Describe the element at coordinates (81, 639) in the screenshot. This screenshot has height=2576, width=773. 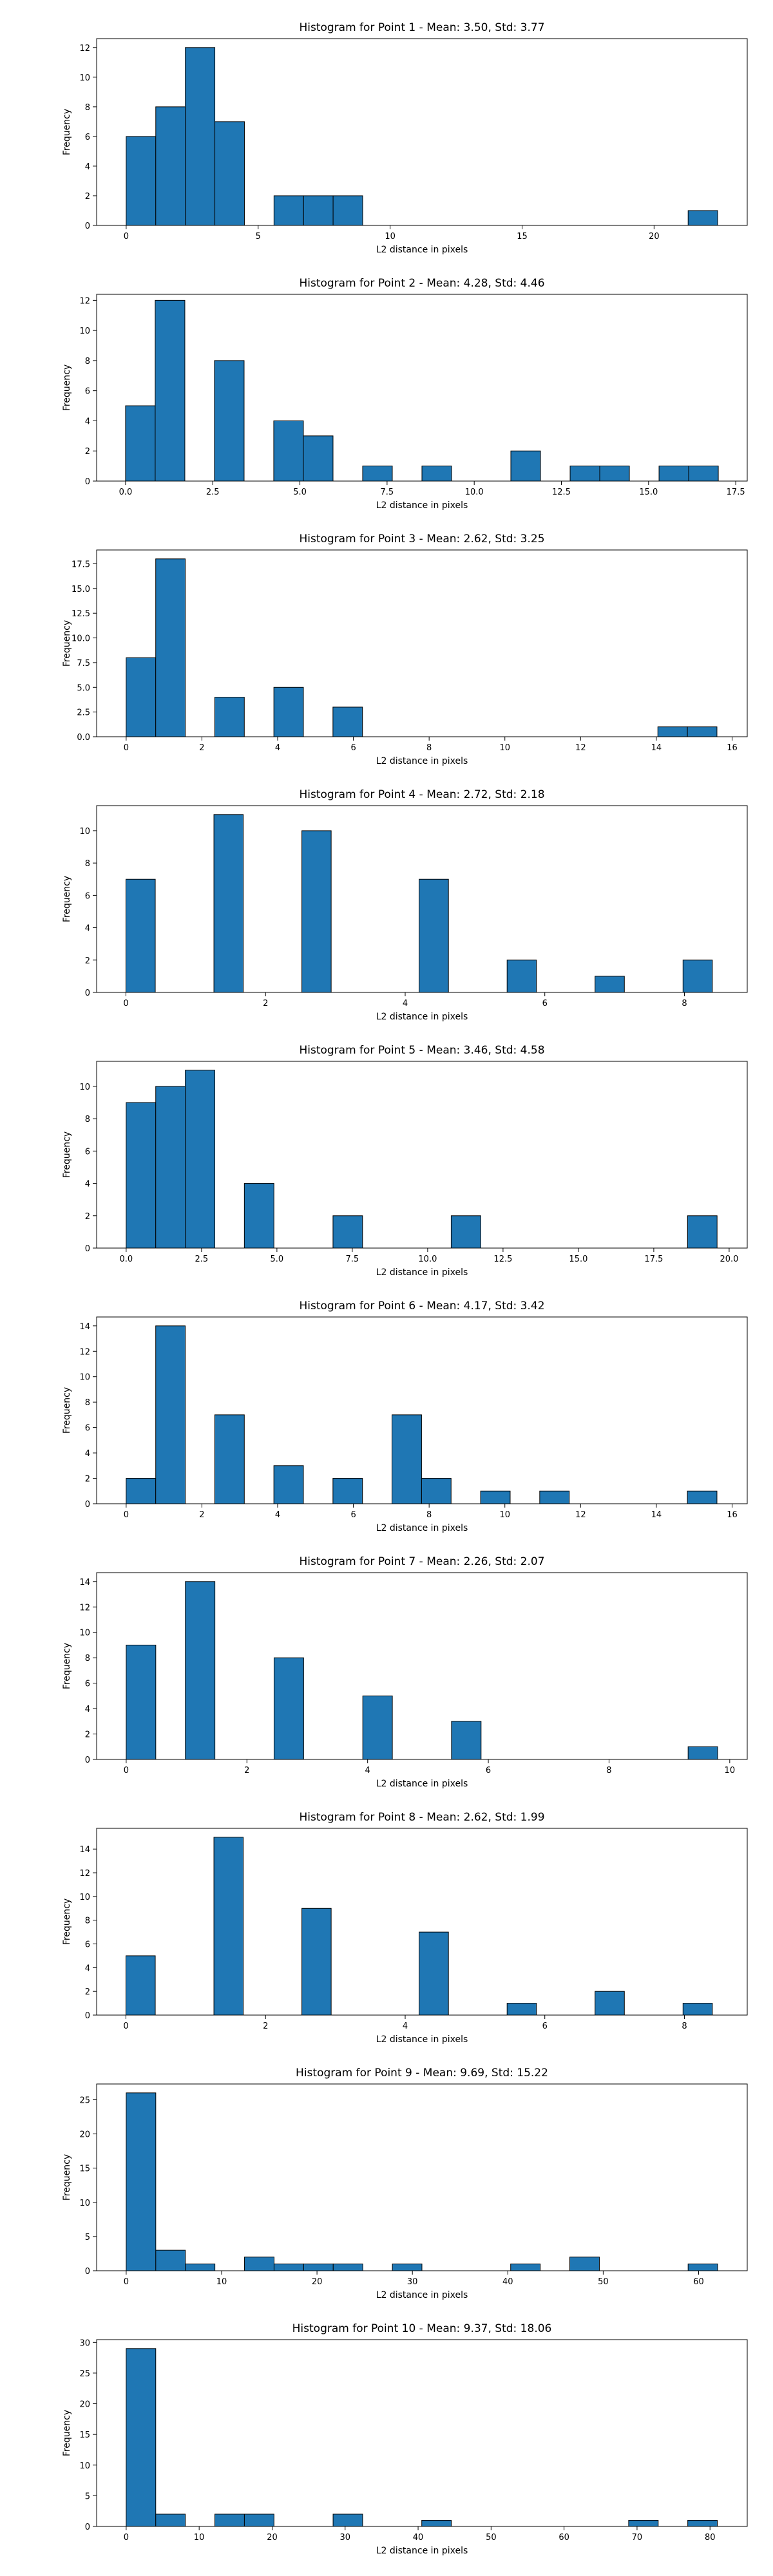
I see `y-tick-label: 10.0` at that location.